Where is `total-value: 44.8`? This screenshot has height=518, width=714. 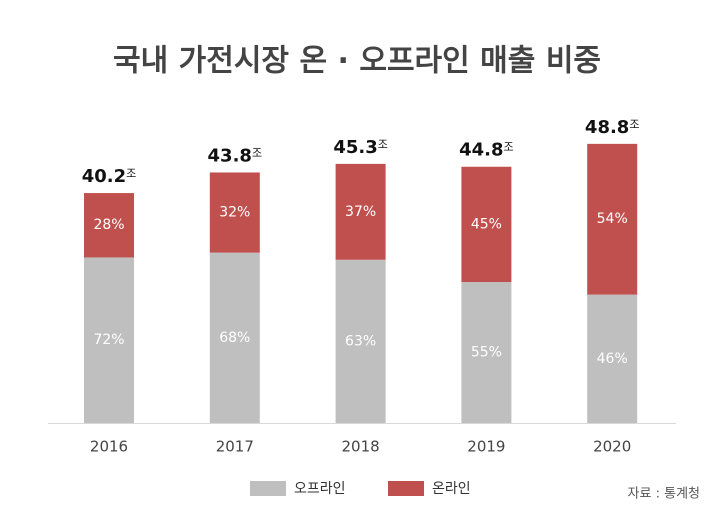 total-value: 44.8 is located at coordinates (481, 150).